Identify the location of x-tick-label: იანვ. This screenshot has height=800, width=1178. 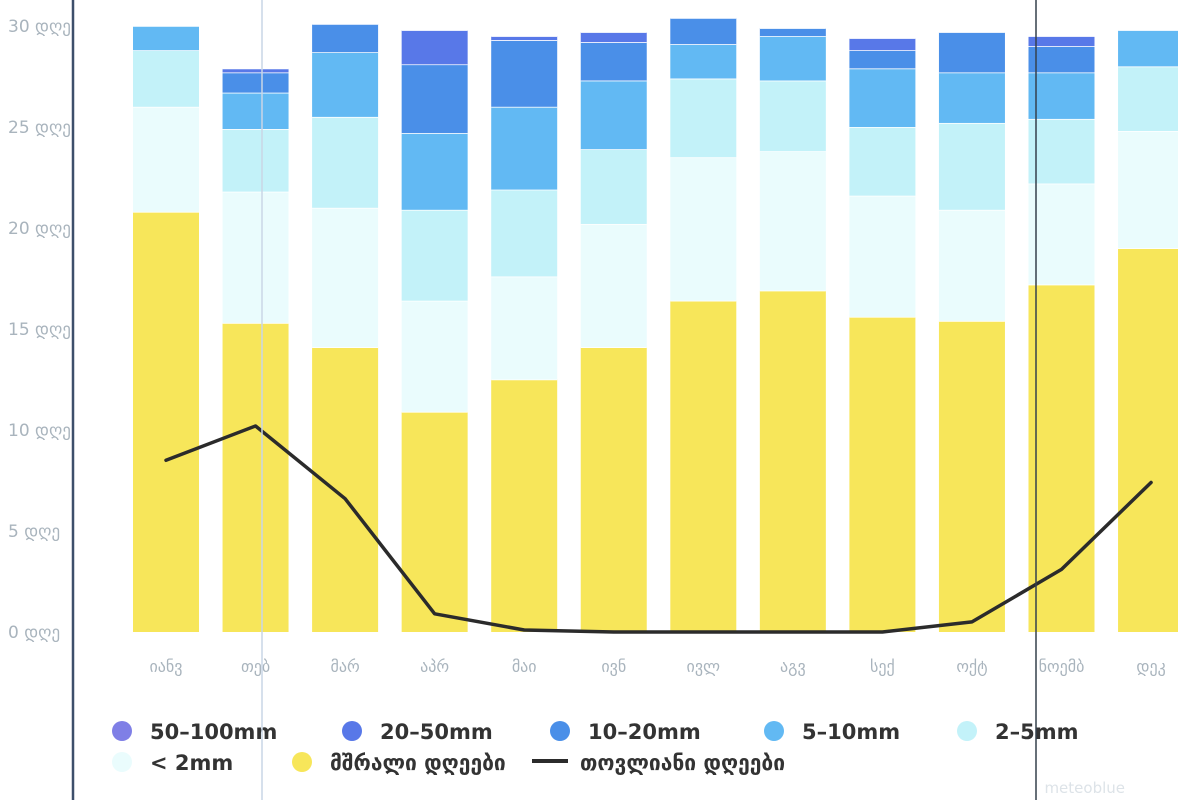
(166, 666).